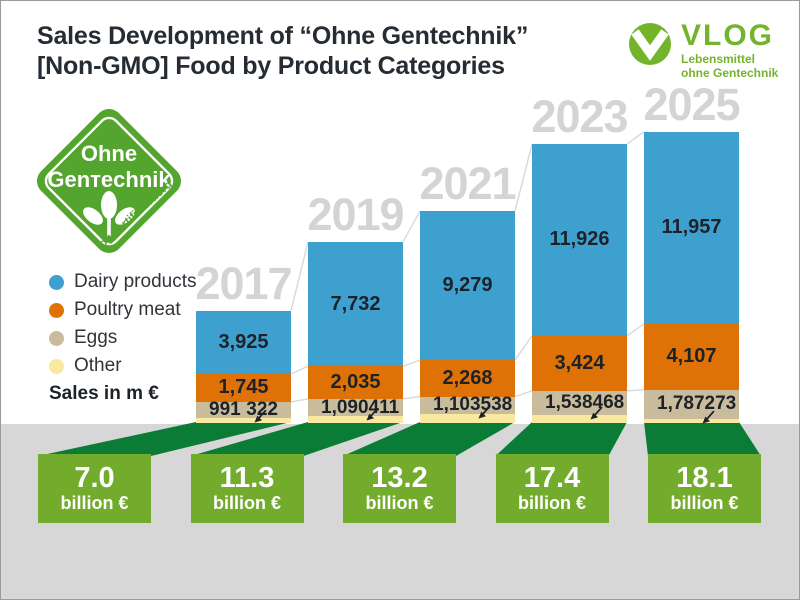 Image resolution: width=800 pixels, height=600 pixels. I want to click on legend-item-dairy-products: Dairy products, so click(123, 282).